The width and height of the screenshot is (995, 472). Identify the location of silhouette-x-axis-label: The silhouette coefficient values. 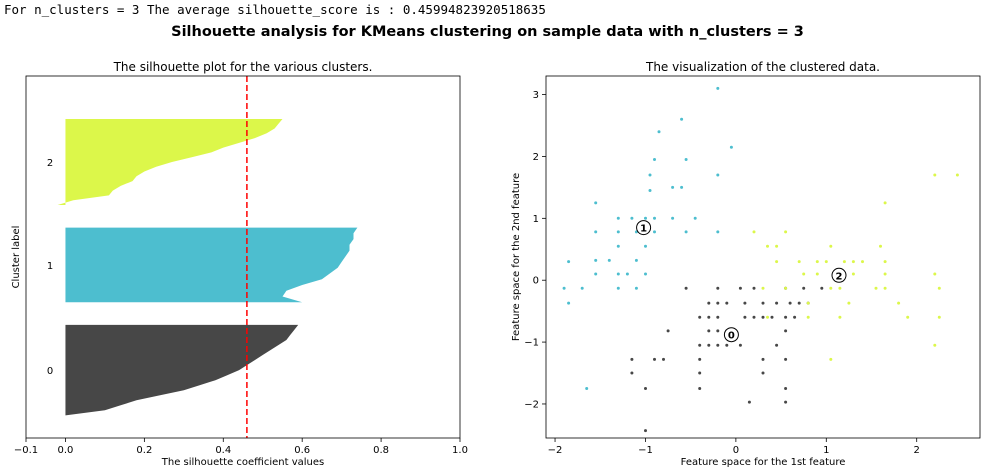
(243, 462).